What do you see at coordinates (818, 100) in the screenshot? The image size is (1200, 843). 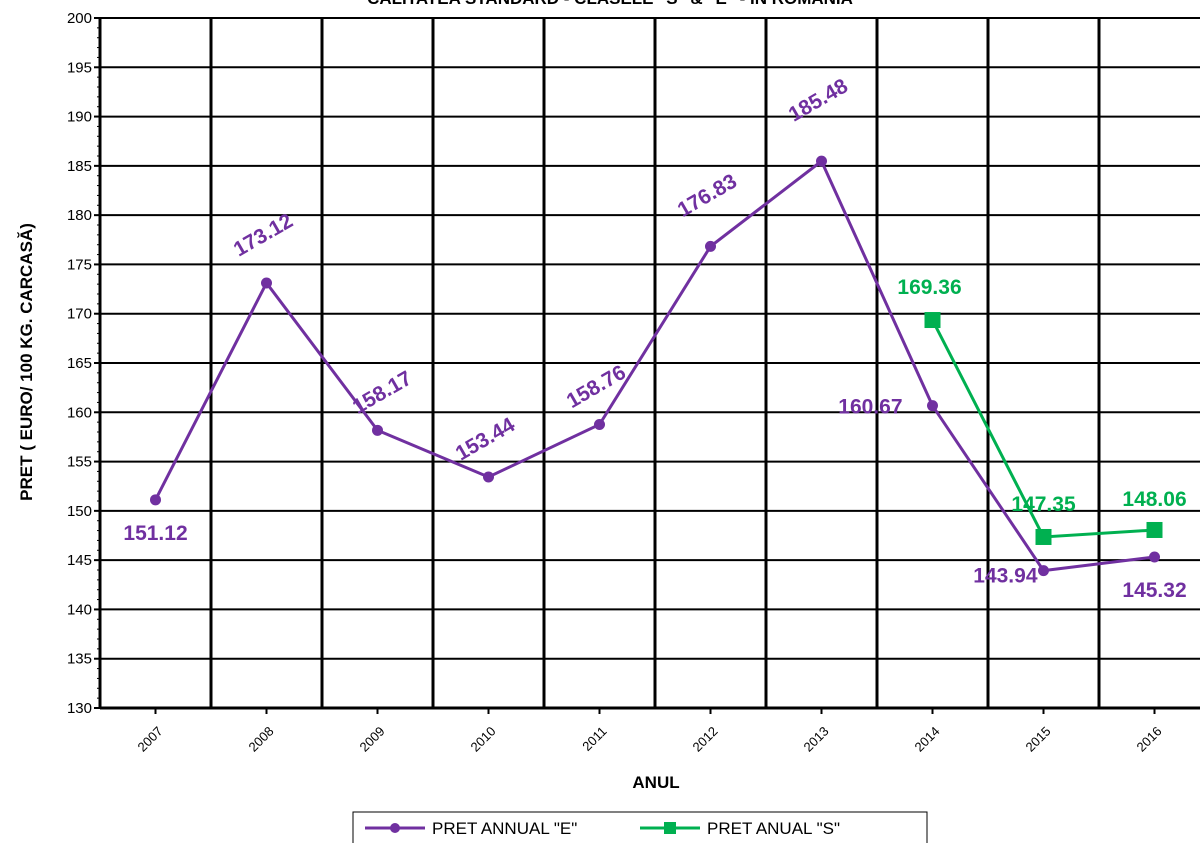 I see `data-label: 185.48` at bounding box center [818, 100].